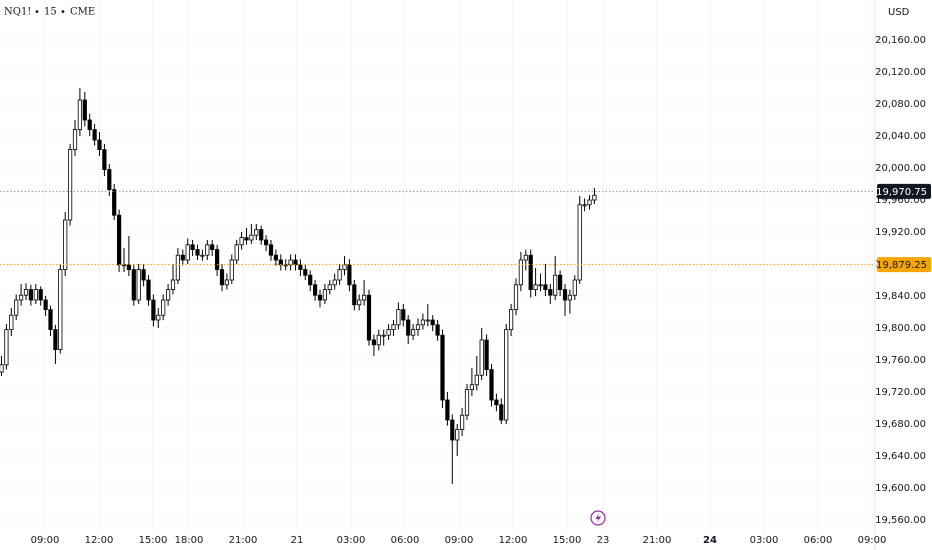  Describe the element at coordinates (900, 168) in the screenshot. I see `y-tick-label: 20,000.00` at that location.